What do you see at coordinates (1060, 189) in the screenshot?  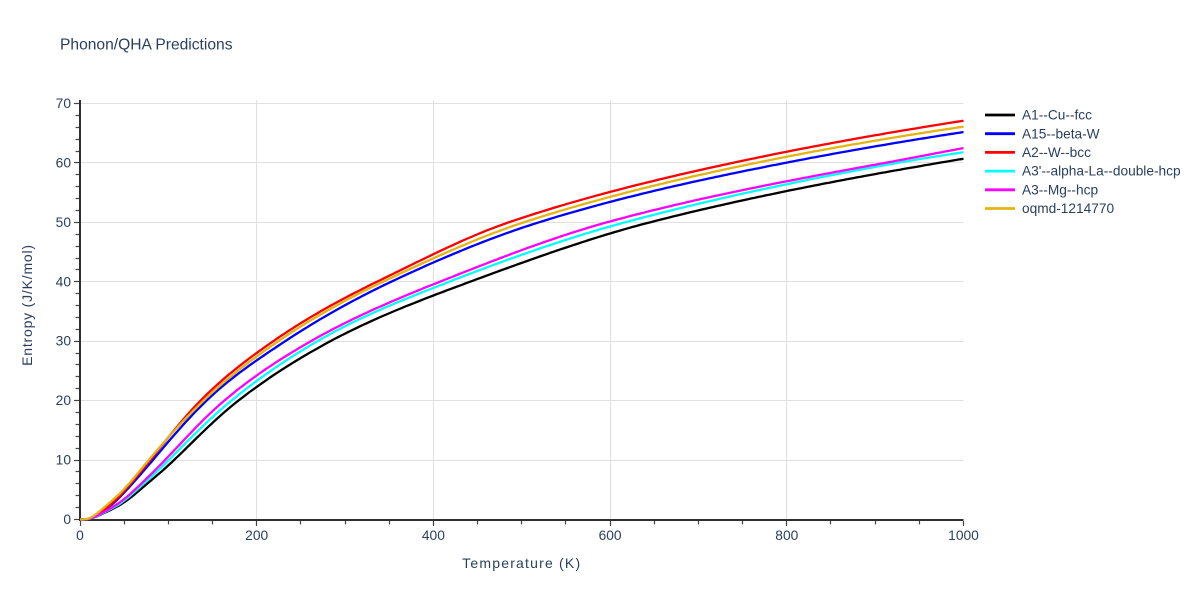 I see `svg-text: A3--Mg--hcp` at bounding box center [1060, 189].